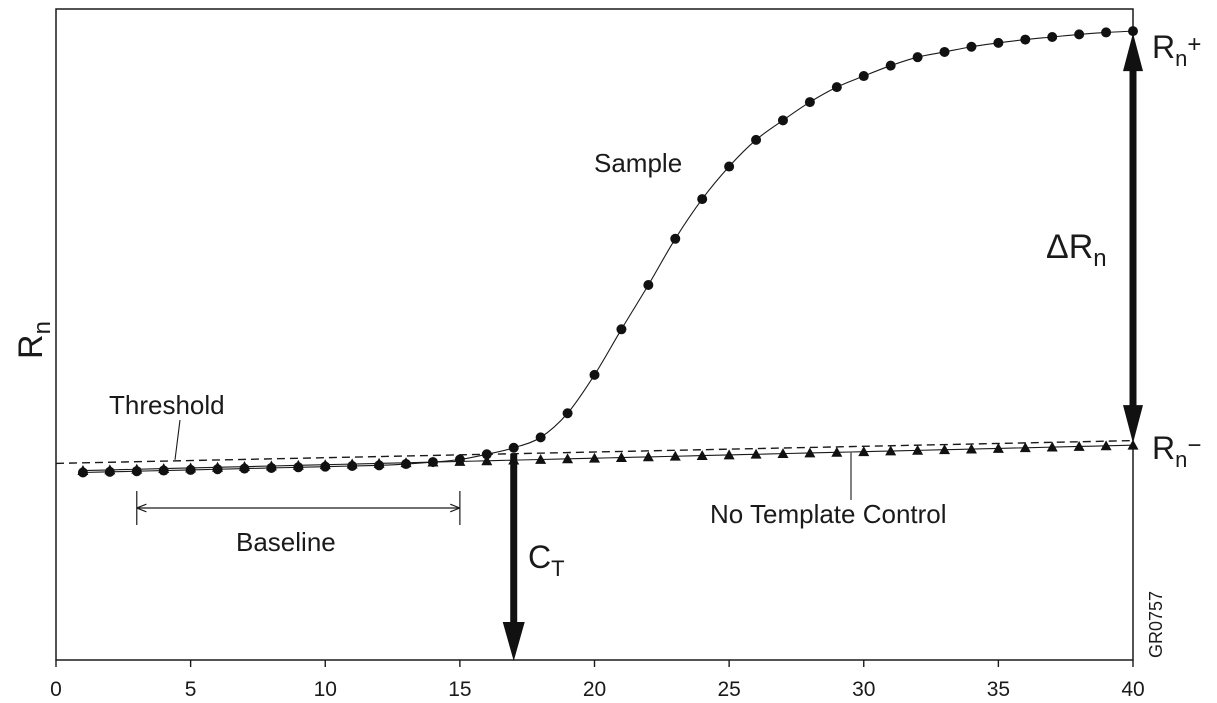 The height and width of the screenshot is (703, 1217). Describe the element at coordinates (286, 542) in the screenshot. I see `baseline-label: Baseline` at that location.